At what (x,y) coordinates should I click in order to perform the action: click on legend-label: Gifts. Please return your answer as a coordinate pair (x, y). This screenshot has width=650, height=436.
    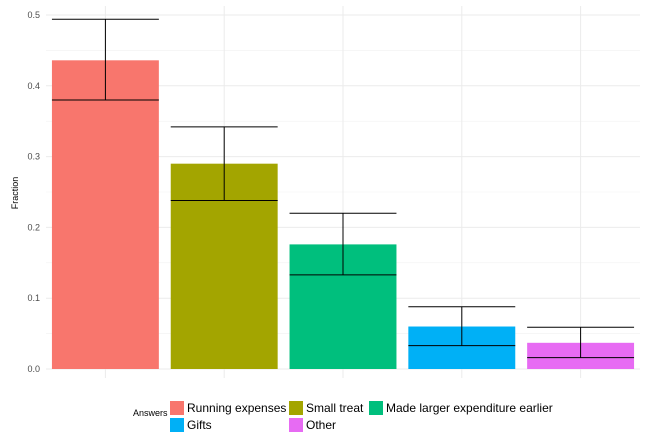
    Looking at the image, I should click on (199, 425).